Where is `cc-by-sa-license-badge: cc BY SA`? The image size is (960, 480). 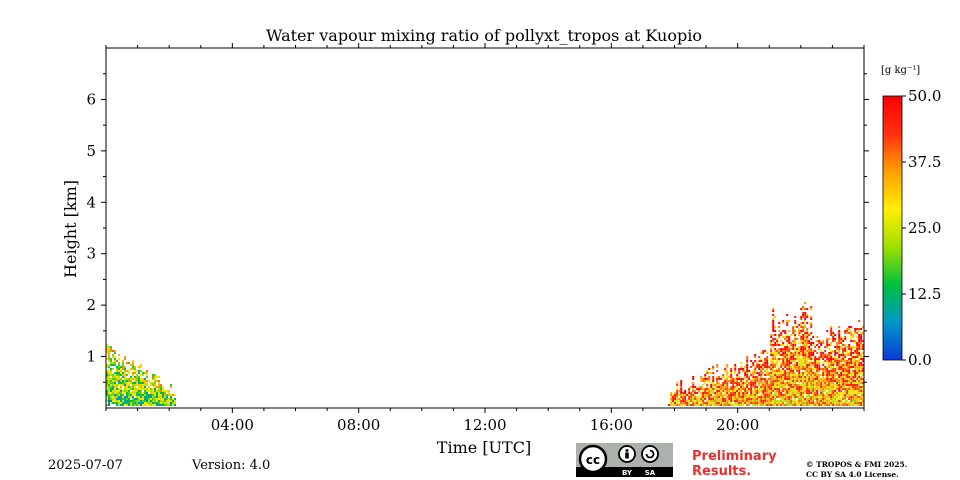 cc-by-sa-license-badge: cc BY SA is located at coordinates (624, 460).